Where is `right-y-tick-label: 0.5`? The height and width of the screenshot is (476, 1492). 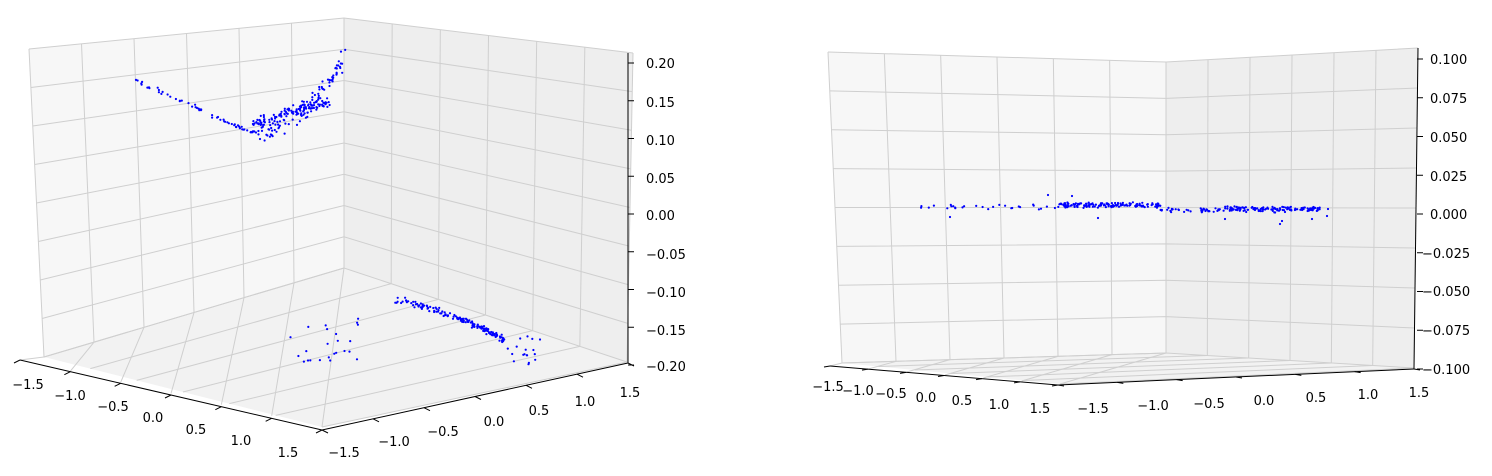
right-y-tick-label: 0.5 is located at coordinates (1316, 398).